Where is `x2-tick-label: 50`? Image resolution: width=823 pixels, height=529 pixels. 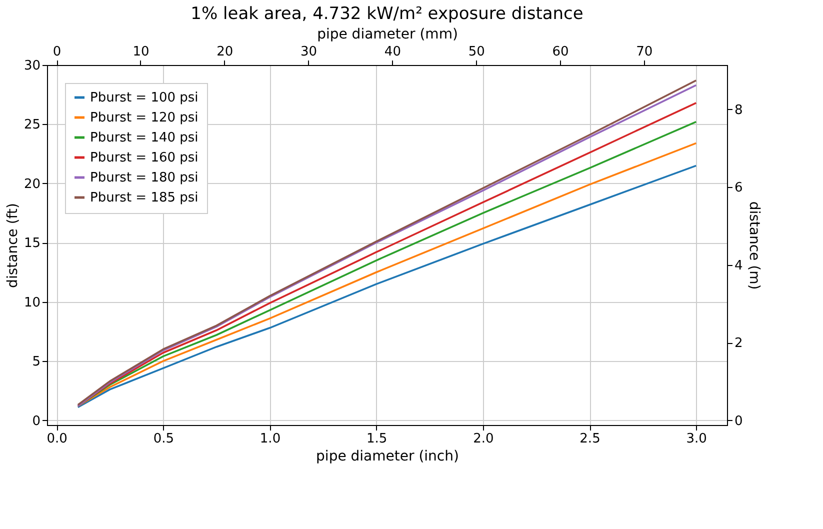 x2-tick-label: 50 is located at coordinates (476, 52).